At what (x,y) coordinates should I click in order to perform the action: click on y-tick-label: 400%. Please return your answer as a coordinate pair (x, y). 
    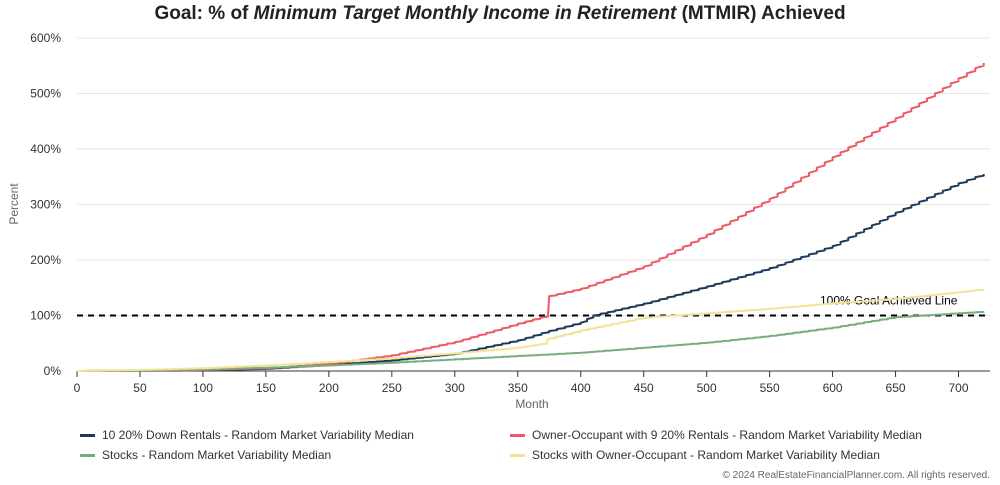
    Looking at the image, I should click on (45, 149).